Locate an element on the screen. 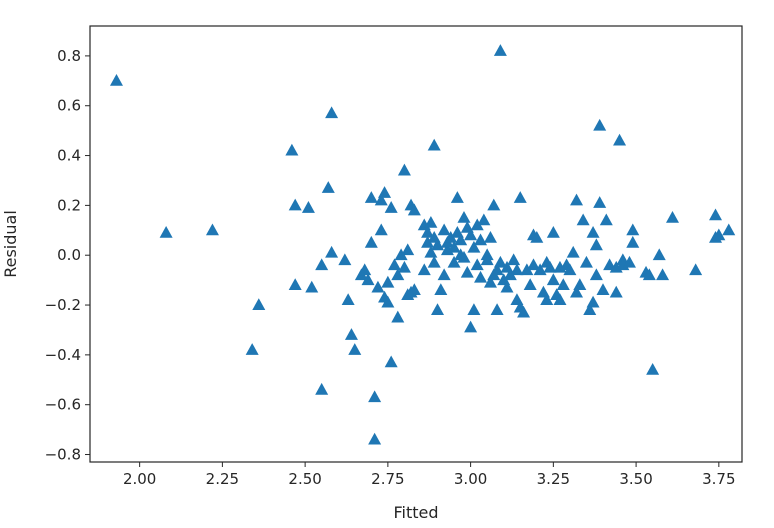 The height and width of the screenshot is (528, 774). y-tick-label: −0.8 is located at coordinates (63, 455).